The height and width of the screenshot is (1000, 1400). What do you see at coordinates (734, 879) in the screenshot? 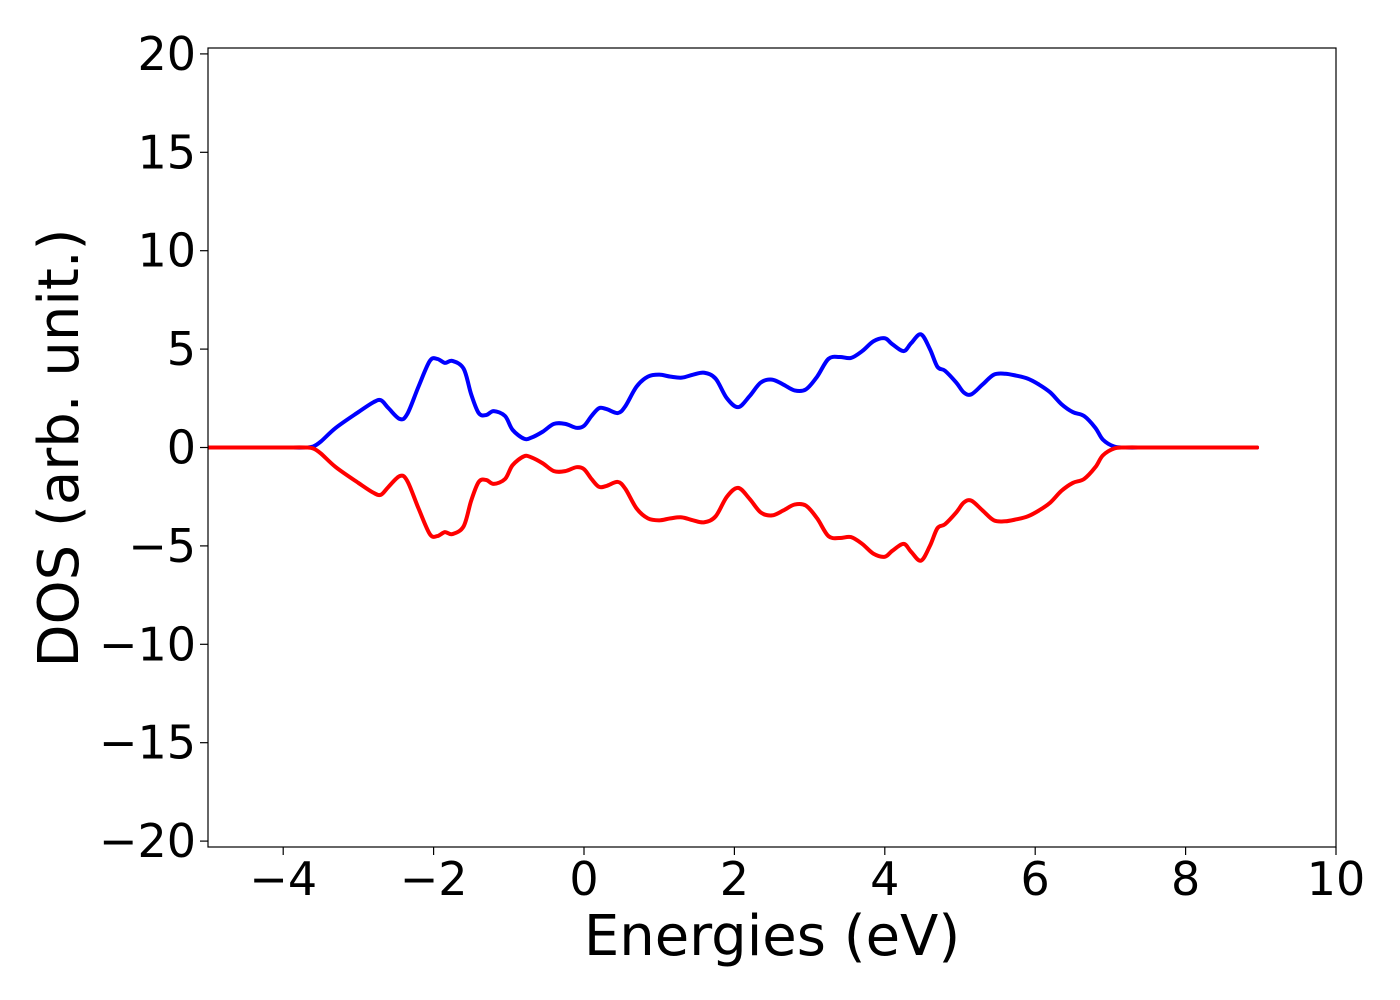
I see `x-tick-label: 2` at bounding box center [734, 879].